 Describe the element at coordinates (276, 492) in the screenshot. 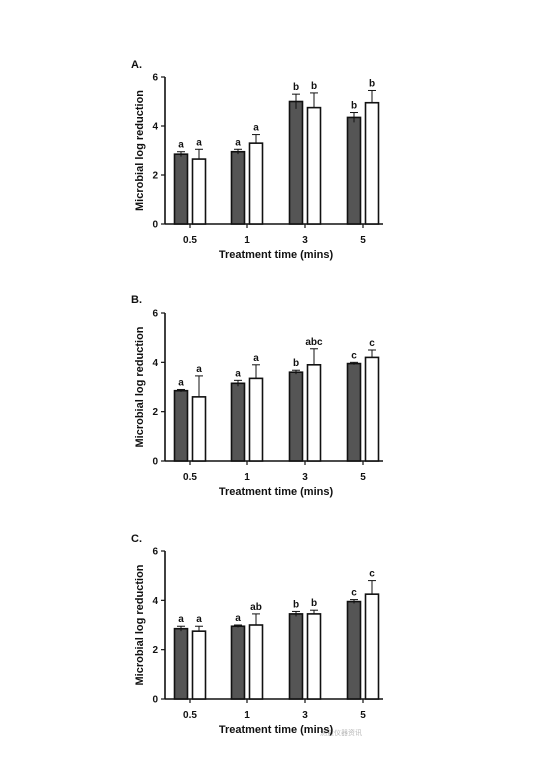

I see `panel-b-x-axis-title: Treatment time (mins)` at that location.